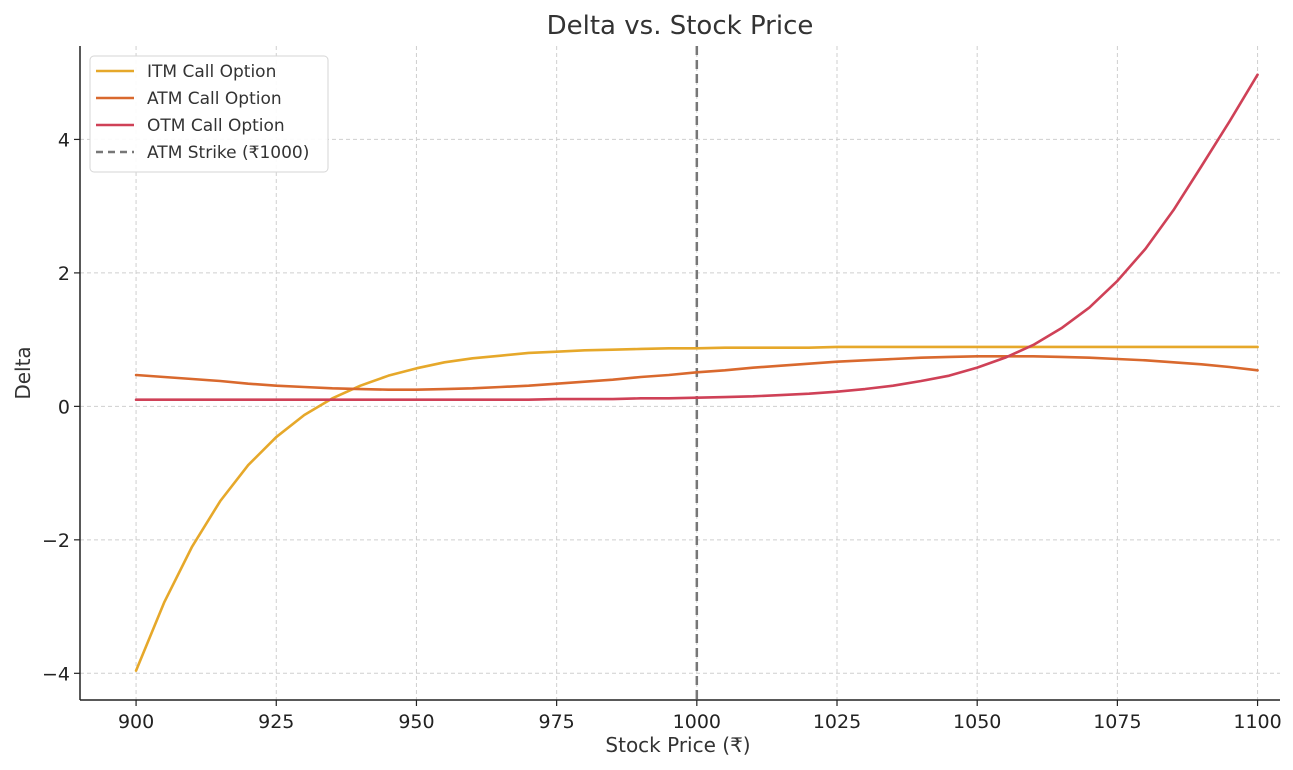 The image size is (1293, 770). I want to click on chart-title: Delta vs. Stock Price, so click(680, 26).